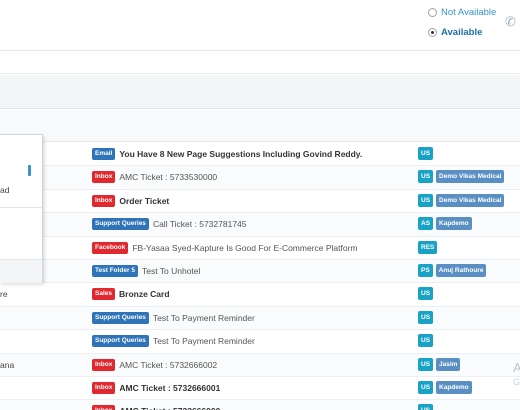  I want to click on ticket-subject: Sales Bronze Card, so click(131, 294).